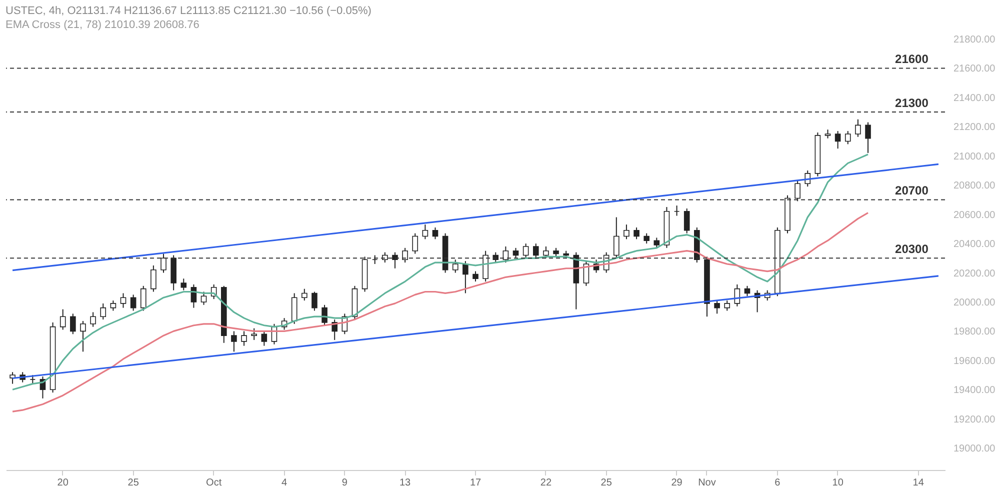 The width and height of the screenshot is (1000, 492). Describe the element at coordinates (975, 449) in the screenshot. I see `y-tick-label: 19000.00` at that location.